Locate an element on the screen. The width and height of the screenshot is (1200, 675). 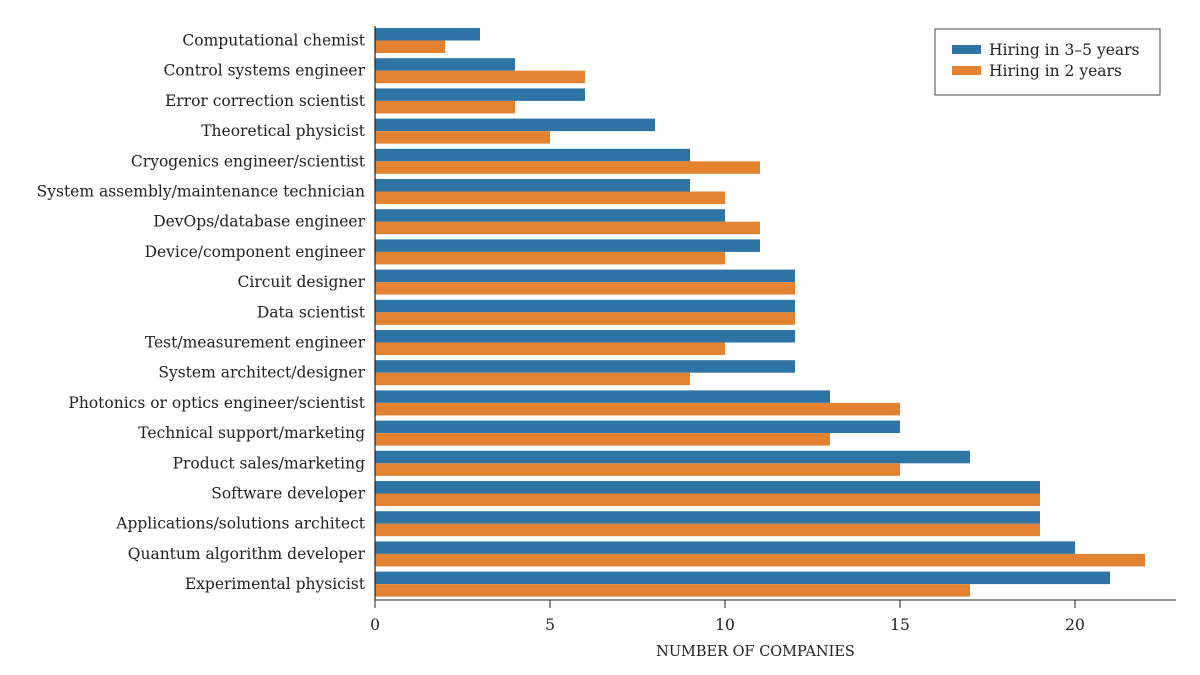
bar-software-developer-2-years is located at coordinates (707, 499).